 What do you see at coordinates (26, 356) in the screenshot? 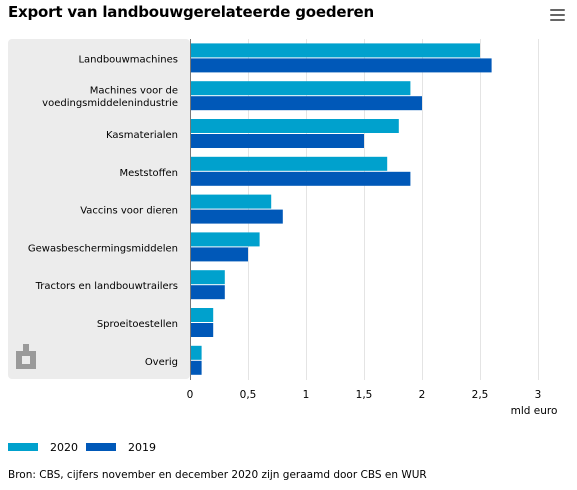
I see `cbs-logo-icon` at bounding box center [26, 356].